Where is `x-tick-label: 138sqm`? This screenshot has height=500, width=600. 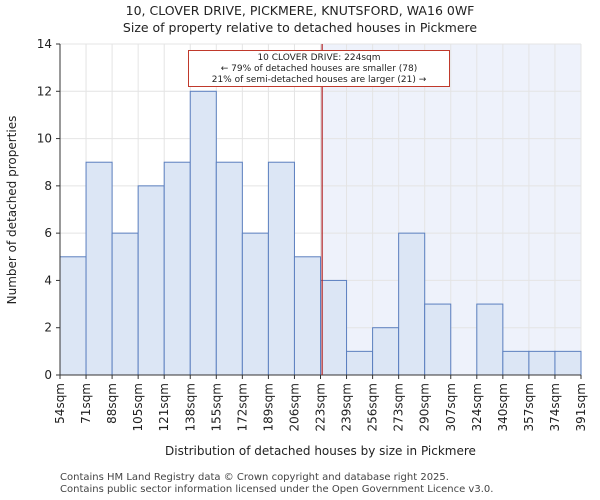 x-tick-label: 138sqm is located at coordinates (190, 407).